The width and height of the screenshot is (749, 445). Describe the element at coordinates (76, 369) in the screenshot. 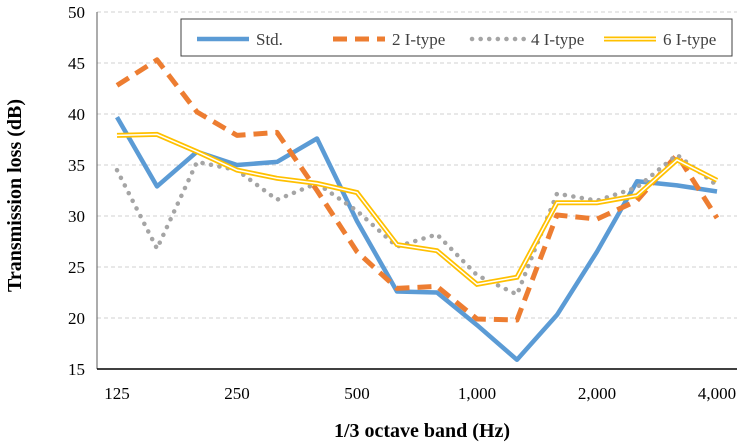

I see `y-tick-label: 15` at that location.